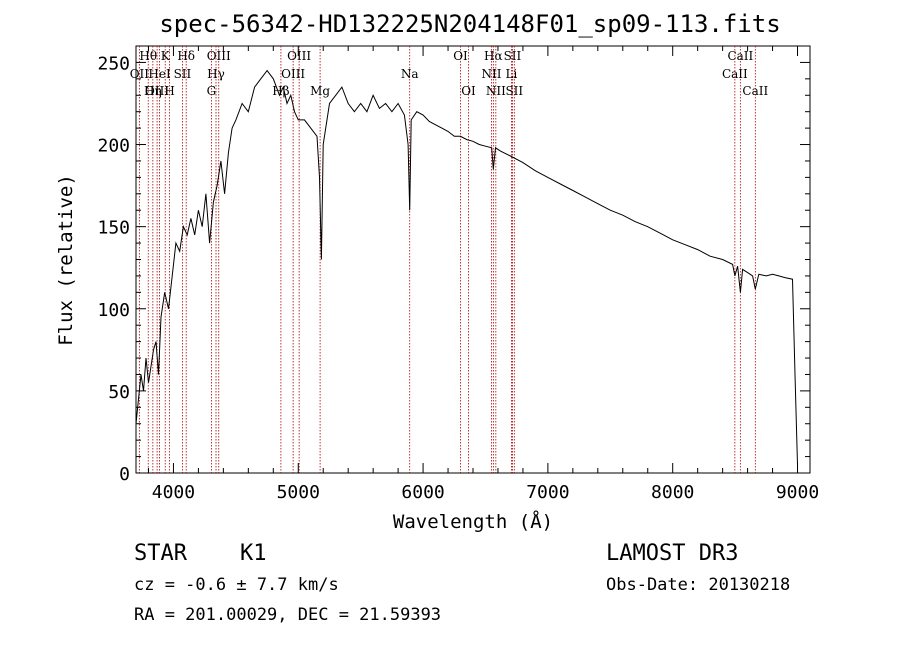 Image resolution: width=900 pixels, height=649 pixels. I want to click on spectral-line-label: Hγ, so click(216, 74).